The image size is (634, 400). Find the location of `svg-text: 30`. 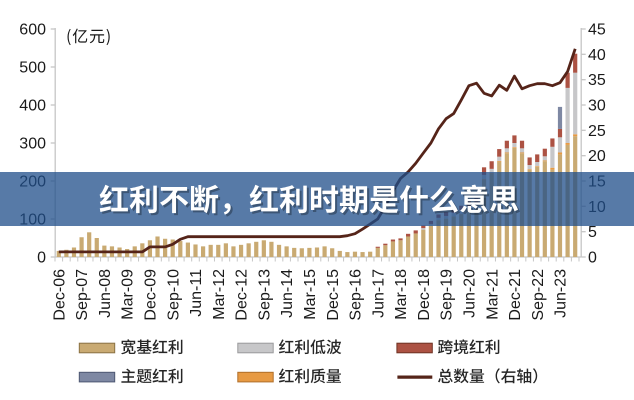

svg-text: 30 is located at coordinates (597, 106).